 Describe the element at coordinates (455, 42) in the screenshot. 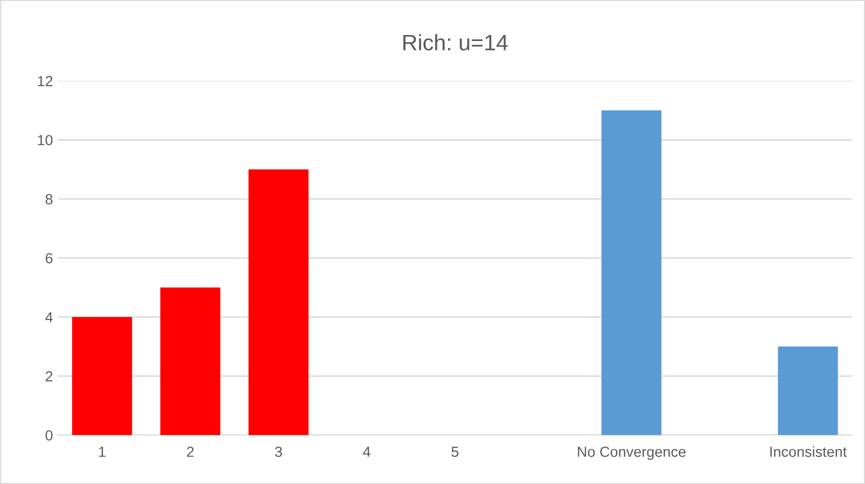

I see `chart-title: Rich: u=14` at that location.